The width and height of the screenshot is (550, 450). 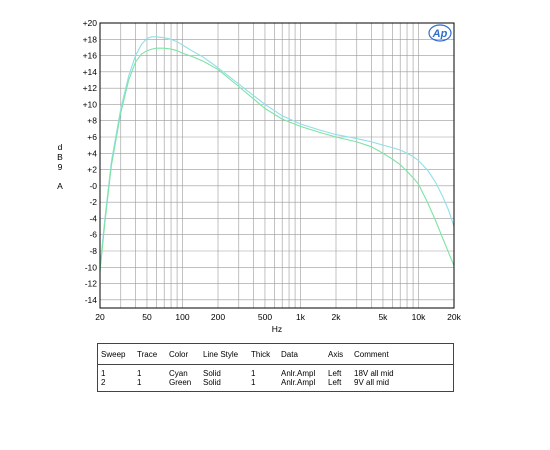 I want to click on y-axis-label-line-3: 9, so click(x=60, y=167).